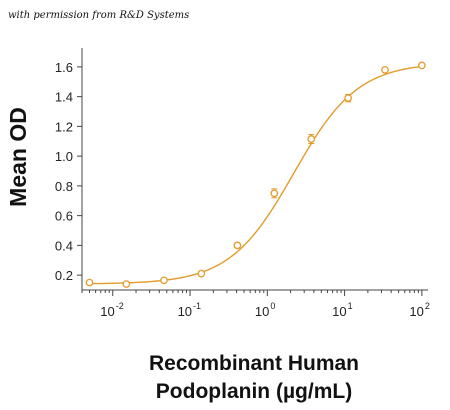 Image resolution: width=450 pixels, height=410 pixels. Describe the element at coordinates (64, 156) in the screenshot. I see `y-tick-label: 1.0` at that location.